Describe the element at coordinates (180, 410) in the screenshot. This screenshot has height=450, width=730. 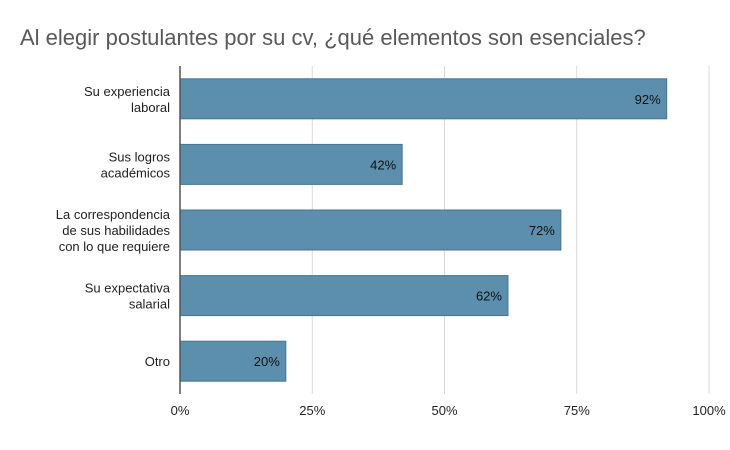
I see `x-tick-label: 0%` at that location.